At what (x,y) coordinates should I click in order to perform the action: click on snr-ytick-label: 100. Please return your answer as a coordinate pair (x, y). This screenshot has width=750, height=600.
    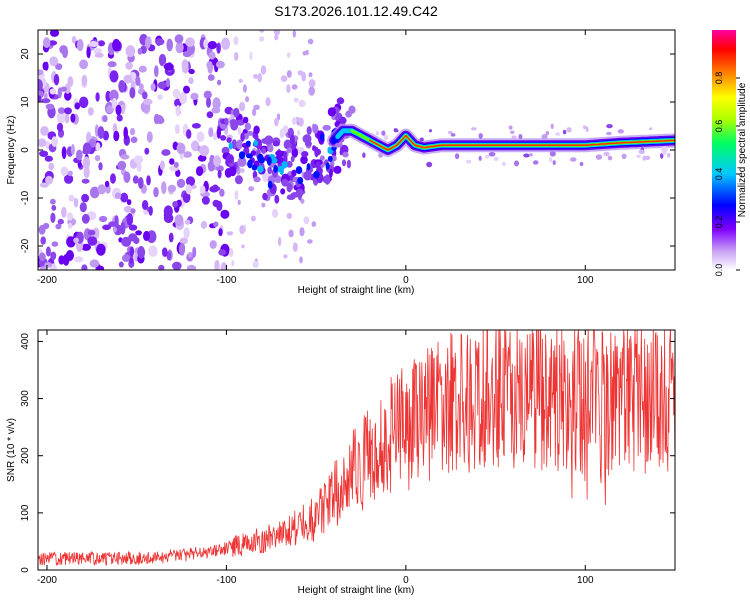
    Looking at the image, I should click on (25, 512).